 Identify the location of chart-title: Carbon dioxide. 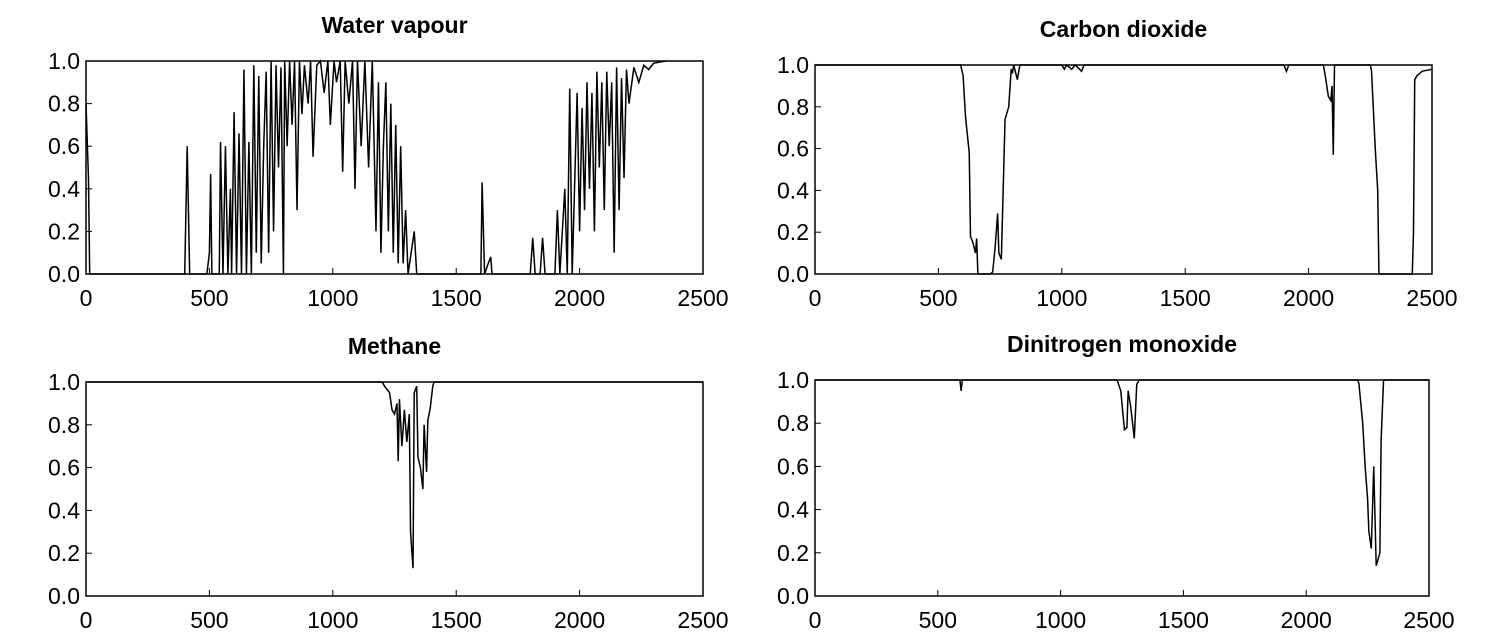
(1123, 29).